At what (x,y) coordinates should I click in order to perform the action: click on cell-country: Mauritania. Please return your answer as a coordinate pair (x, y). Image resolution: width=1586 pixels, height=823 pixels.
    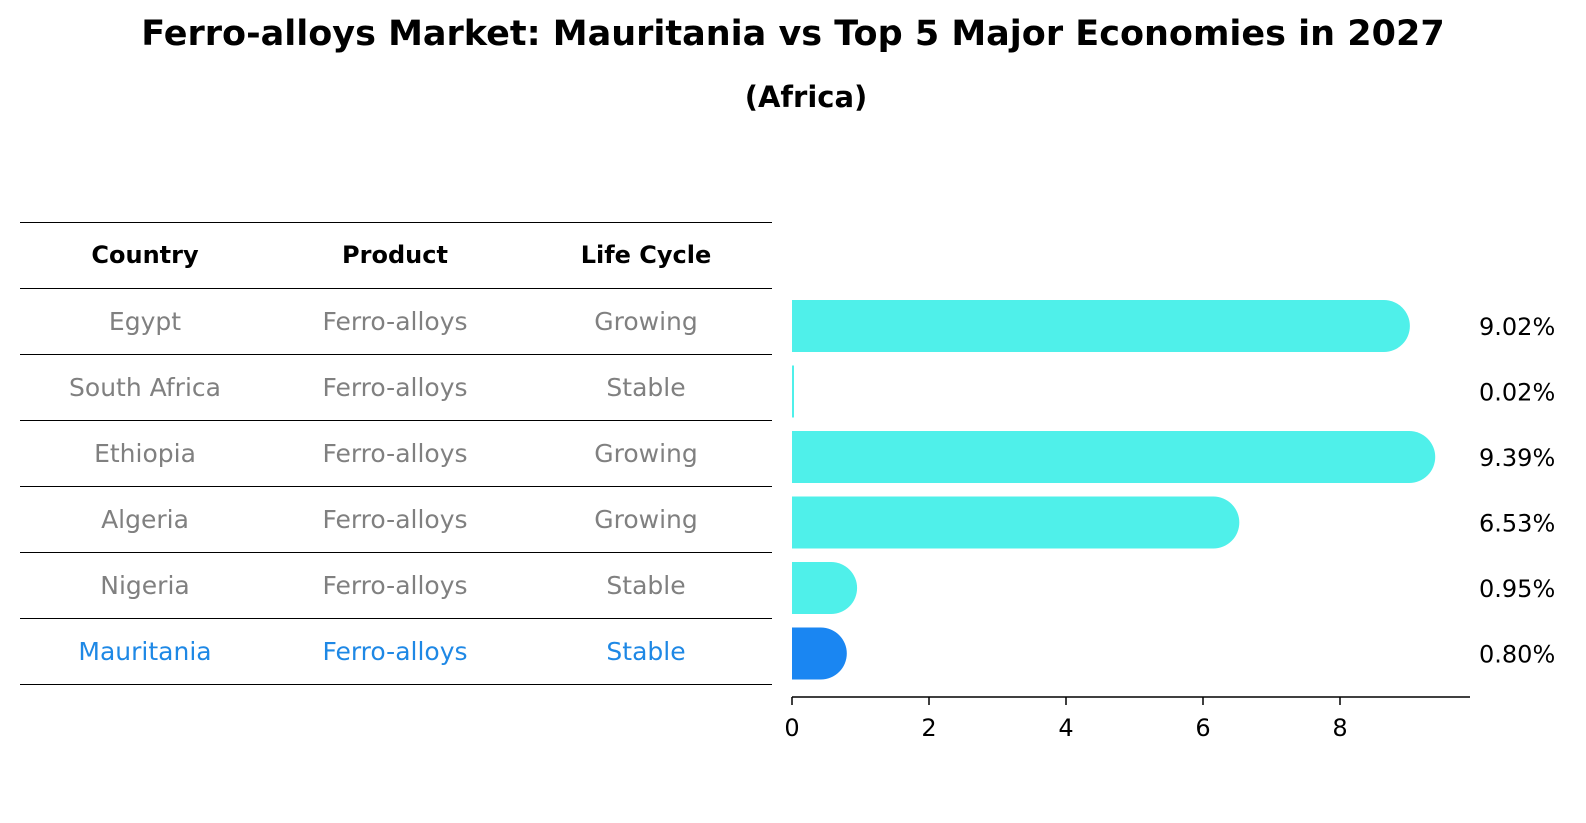
    Looking at the image, I should click on (145, 651).